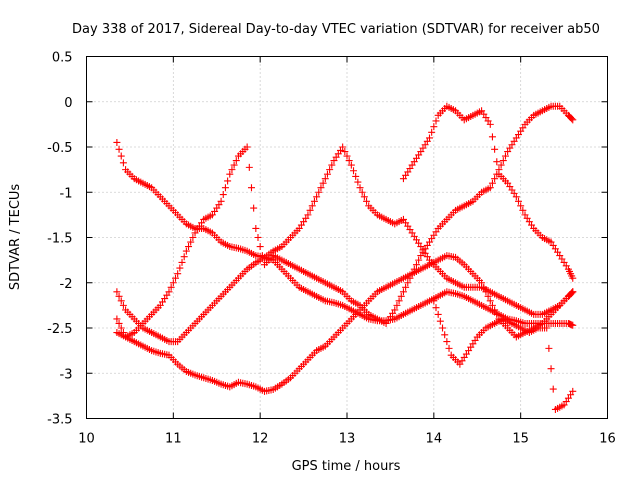 This screenshot has width=640, height=480. Describe the element at coordinates (434, 439) in the screenshot. I see `x-tick-label: 14` at that location.